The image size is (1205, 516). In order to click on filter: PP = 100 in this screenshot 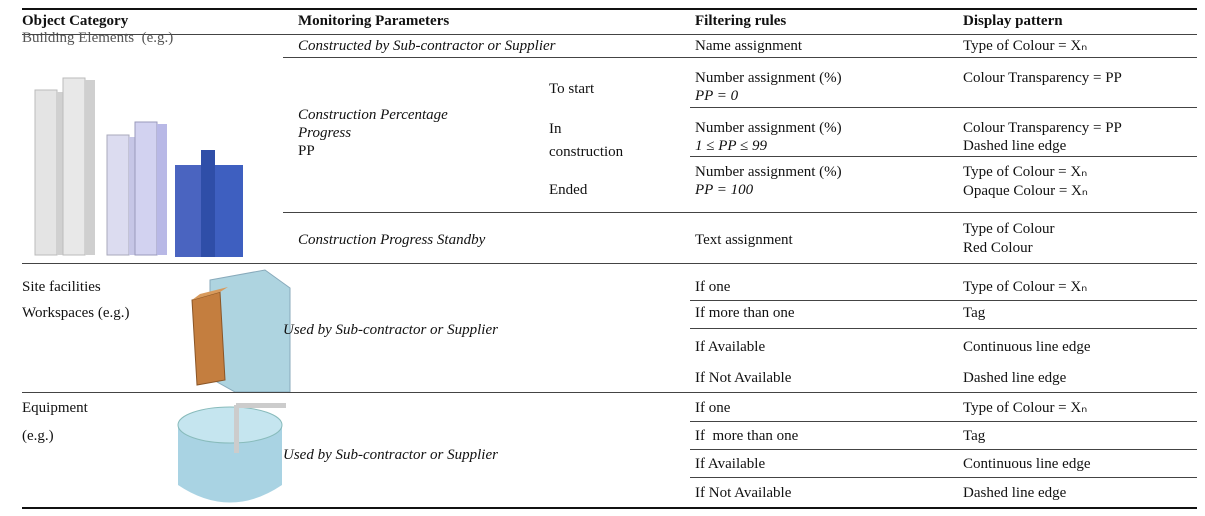, I will do `click(724, 190)`.